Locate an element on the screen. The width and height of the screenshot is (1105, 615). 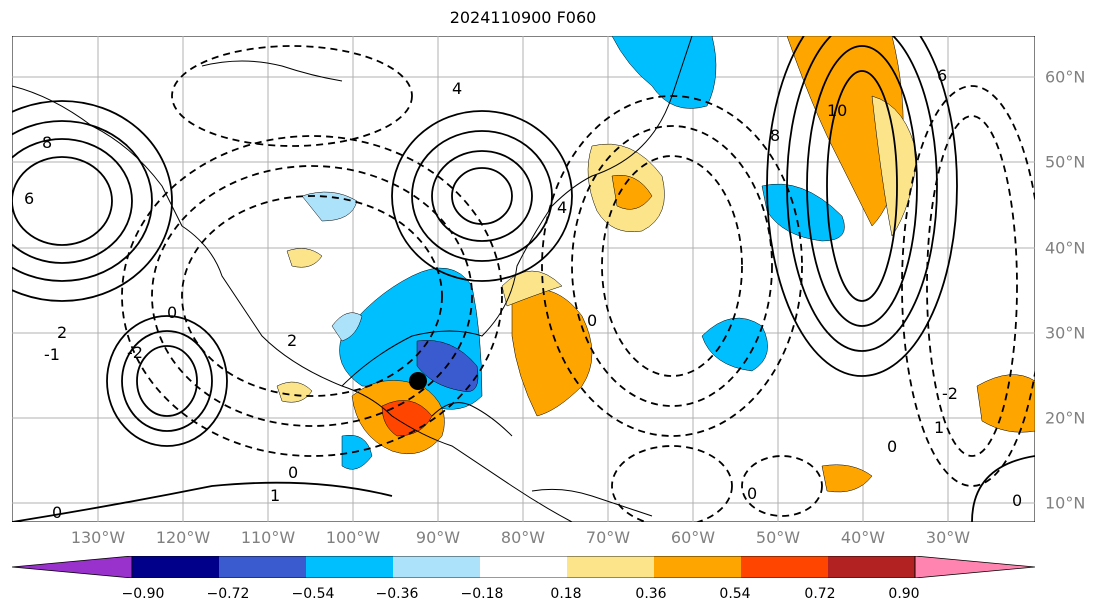
lon-label: 120°W is located at coordinates (183, 537).